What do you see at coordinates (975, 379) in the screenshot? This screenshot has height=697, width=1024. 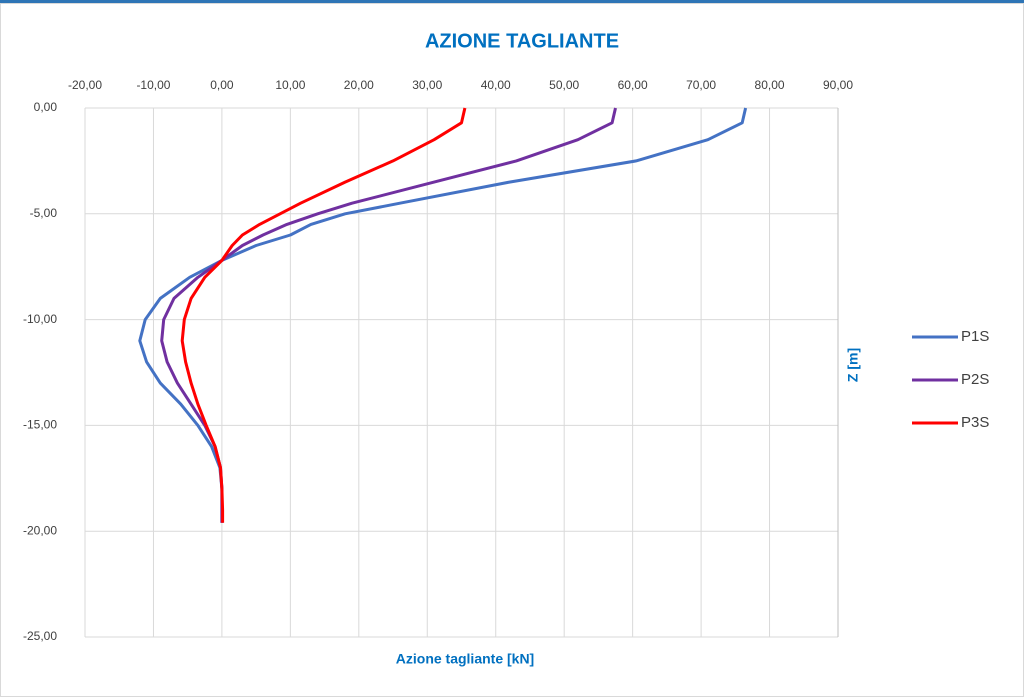 I see `legend-label: P2S` at bounding box center [975, 379].